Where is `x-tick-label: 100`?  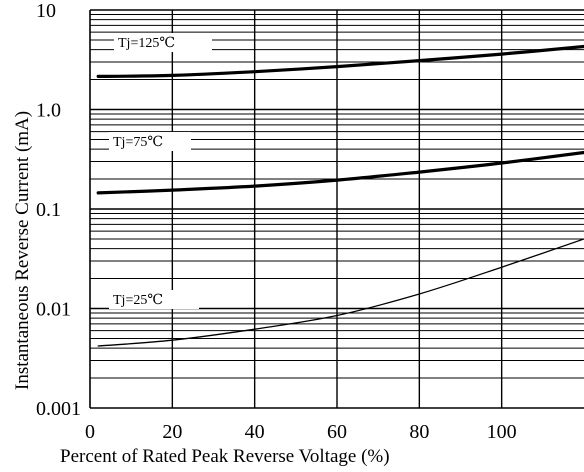
x-tick-label: 100 is located at coordinates (502, 432).